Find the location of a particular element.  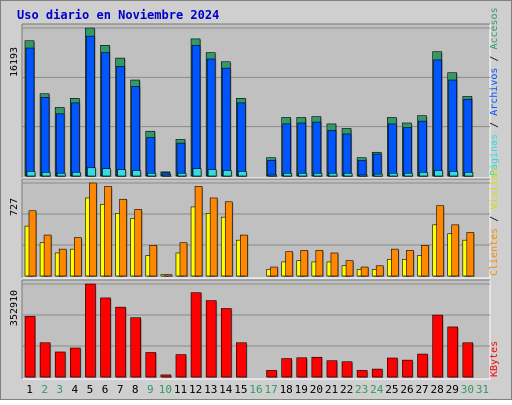

x-tick-label-26: 26 is located at coordinates (406, 389).